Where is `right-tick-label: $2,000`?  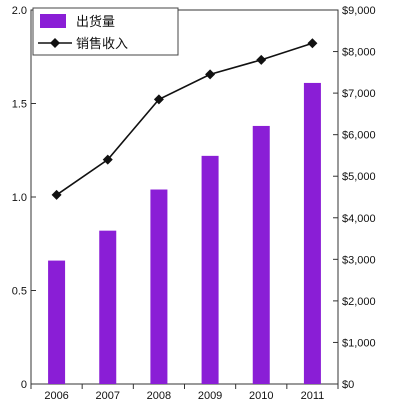 right-tick-label: $2,000 is located at coordinates (359, 302).